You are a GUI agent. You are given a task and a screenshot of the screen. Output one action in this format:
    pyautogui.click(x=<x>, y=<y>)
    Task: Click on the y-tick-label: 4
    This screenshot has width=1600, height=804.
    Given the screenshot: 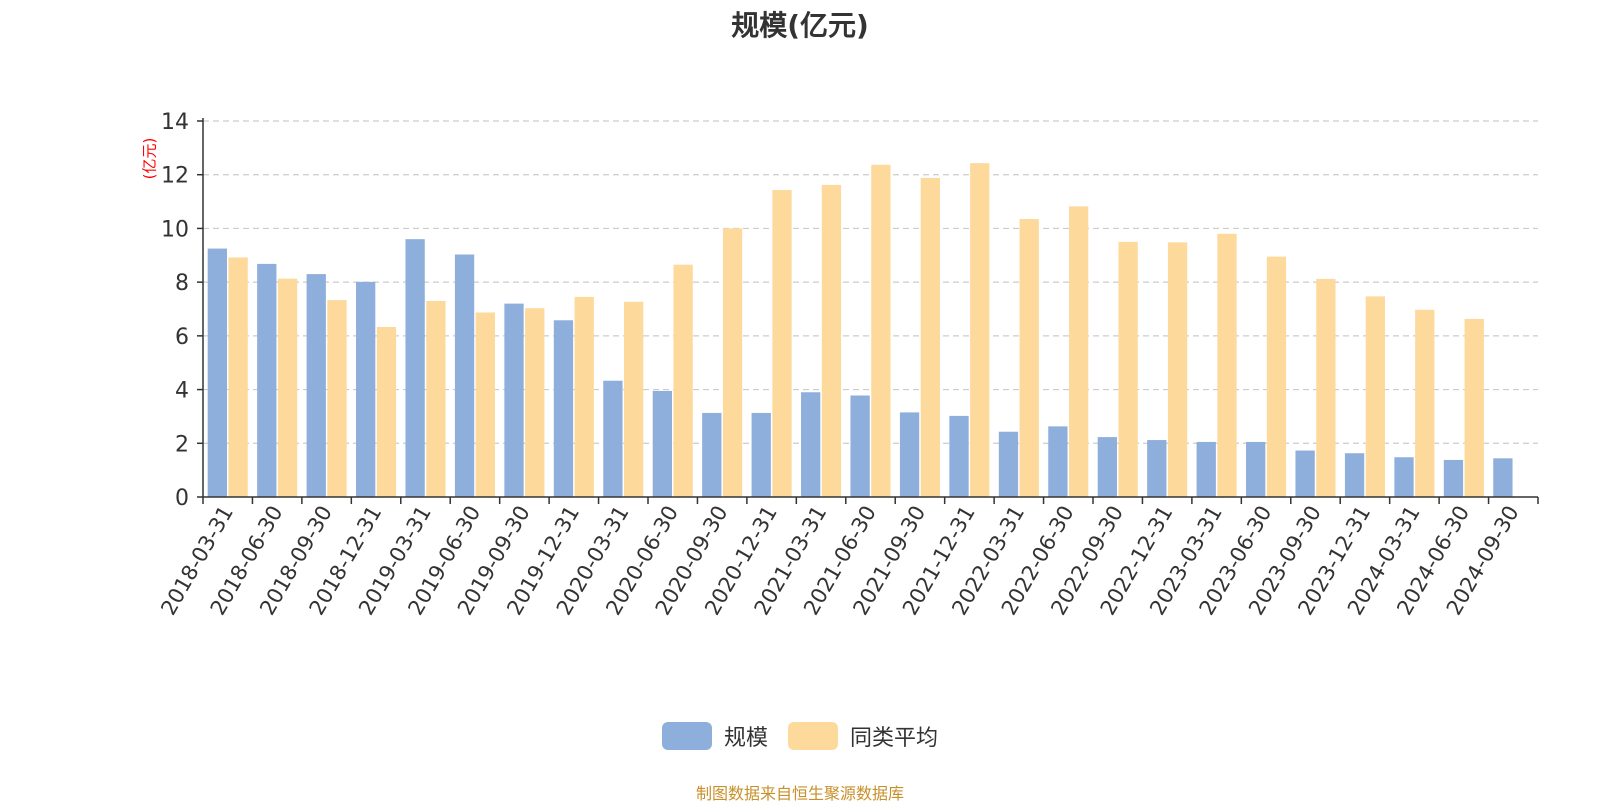 What is the action you would take?
    pyautogui.click(x=182, y=391)
    